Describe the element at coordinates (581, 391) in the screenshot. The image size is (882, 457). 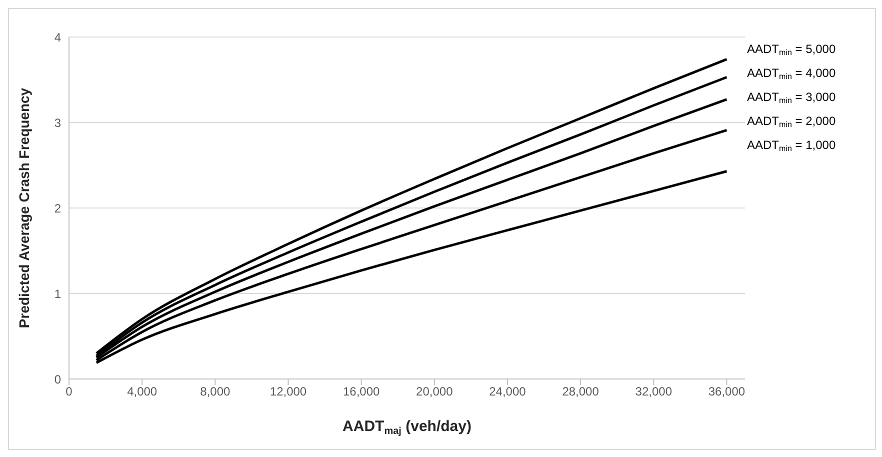
I see `x-tick-label: 28,000` at that location.